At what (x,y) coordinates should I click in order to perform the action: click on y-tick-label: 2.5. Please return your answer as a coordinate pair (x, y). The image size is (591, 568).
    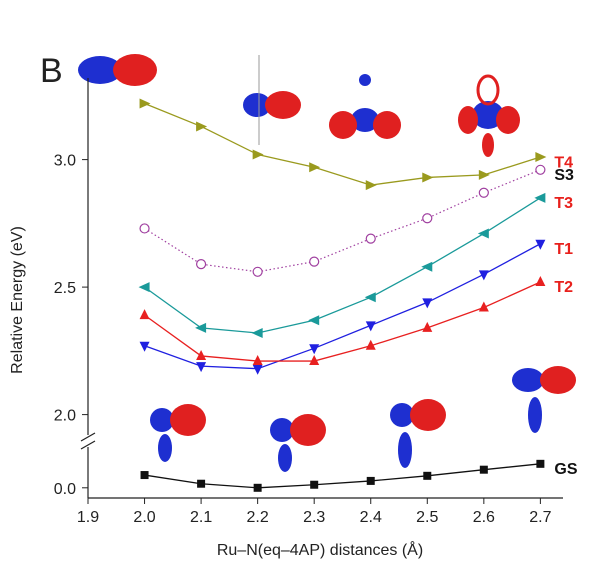
    Looking at the image, I should click on (65, 288).